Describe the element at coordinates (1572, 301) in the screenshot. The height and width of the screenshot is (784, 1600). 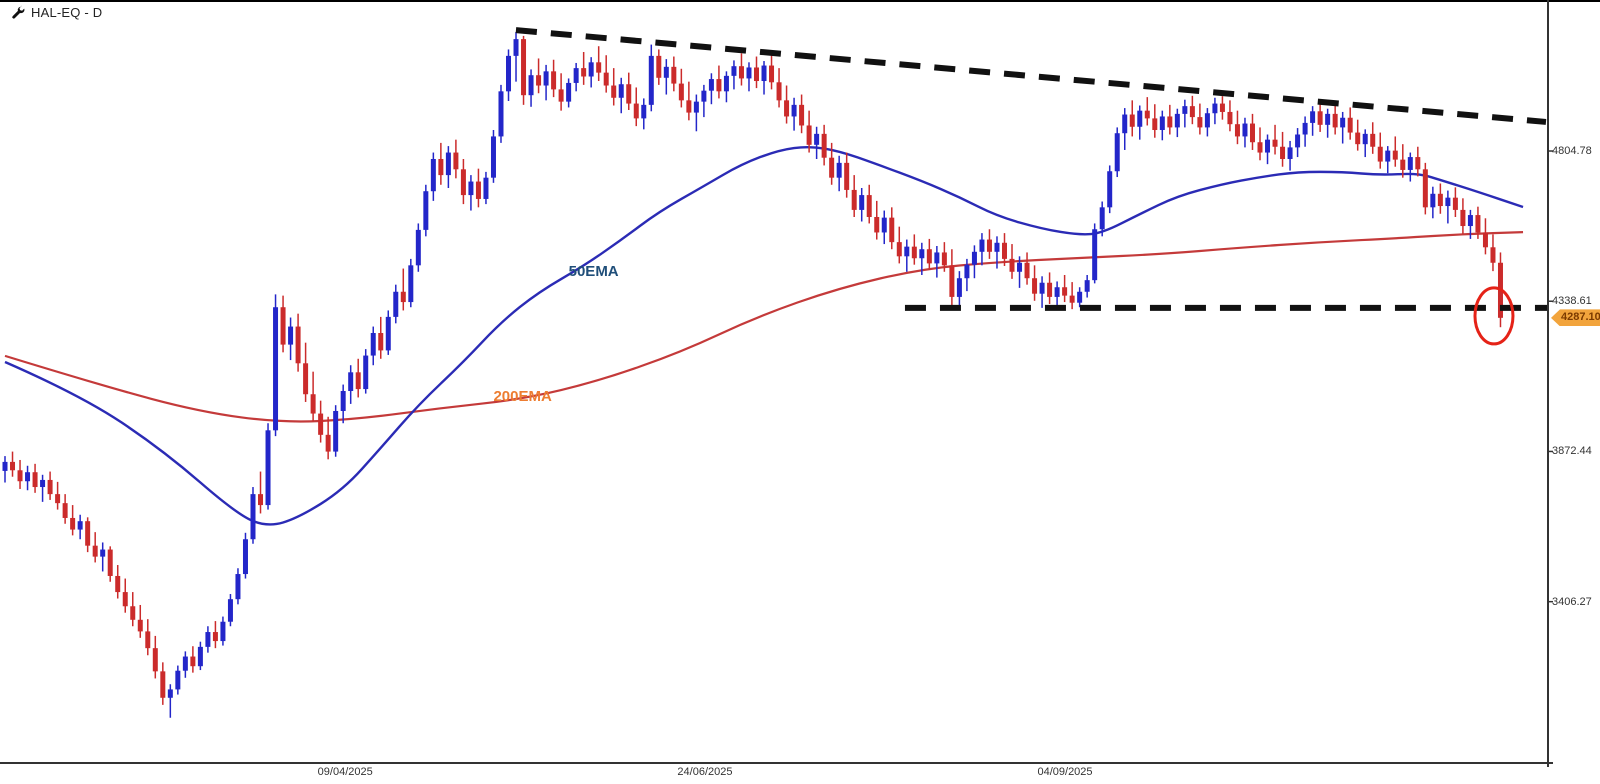
I see `price-axis-label: 4338.61` at that location.